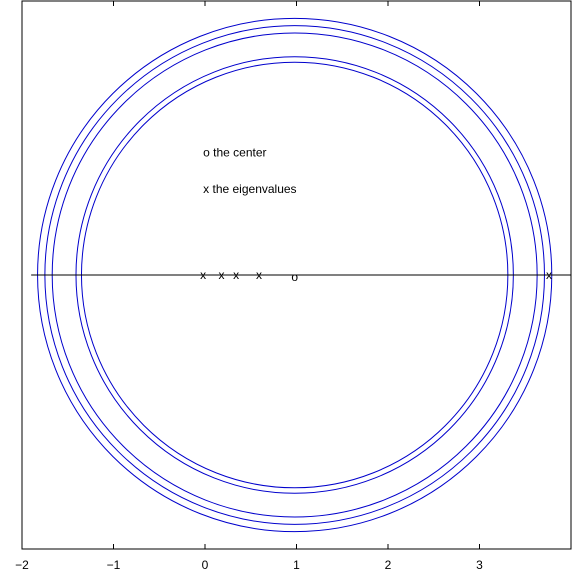 The height and width of the screenshot is (576, 572). Describe the element at coordinates (203, 275) in the screenshot. I see `eigenvalue-marker-1: x` at that location.